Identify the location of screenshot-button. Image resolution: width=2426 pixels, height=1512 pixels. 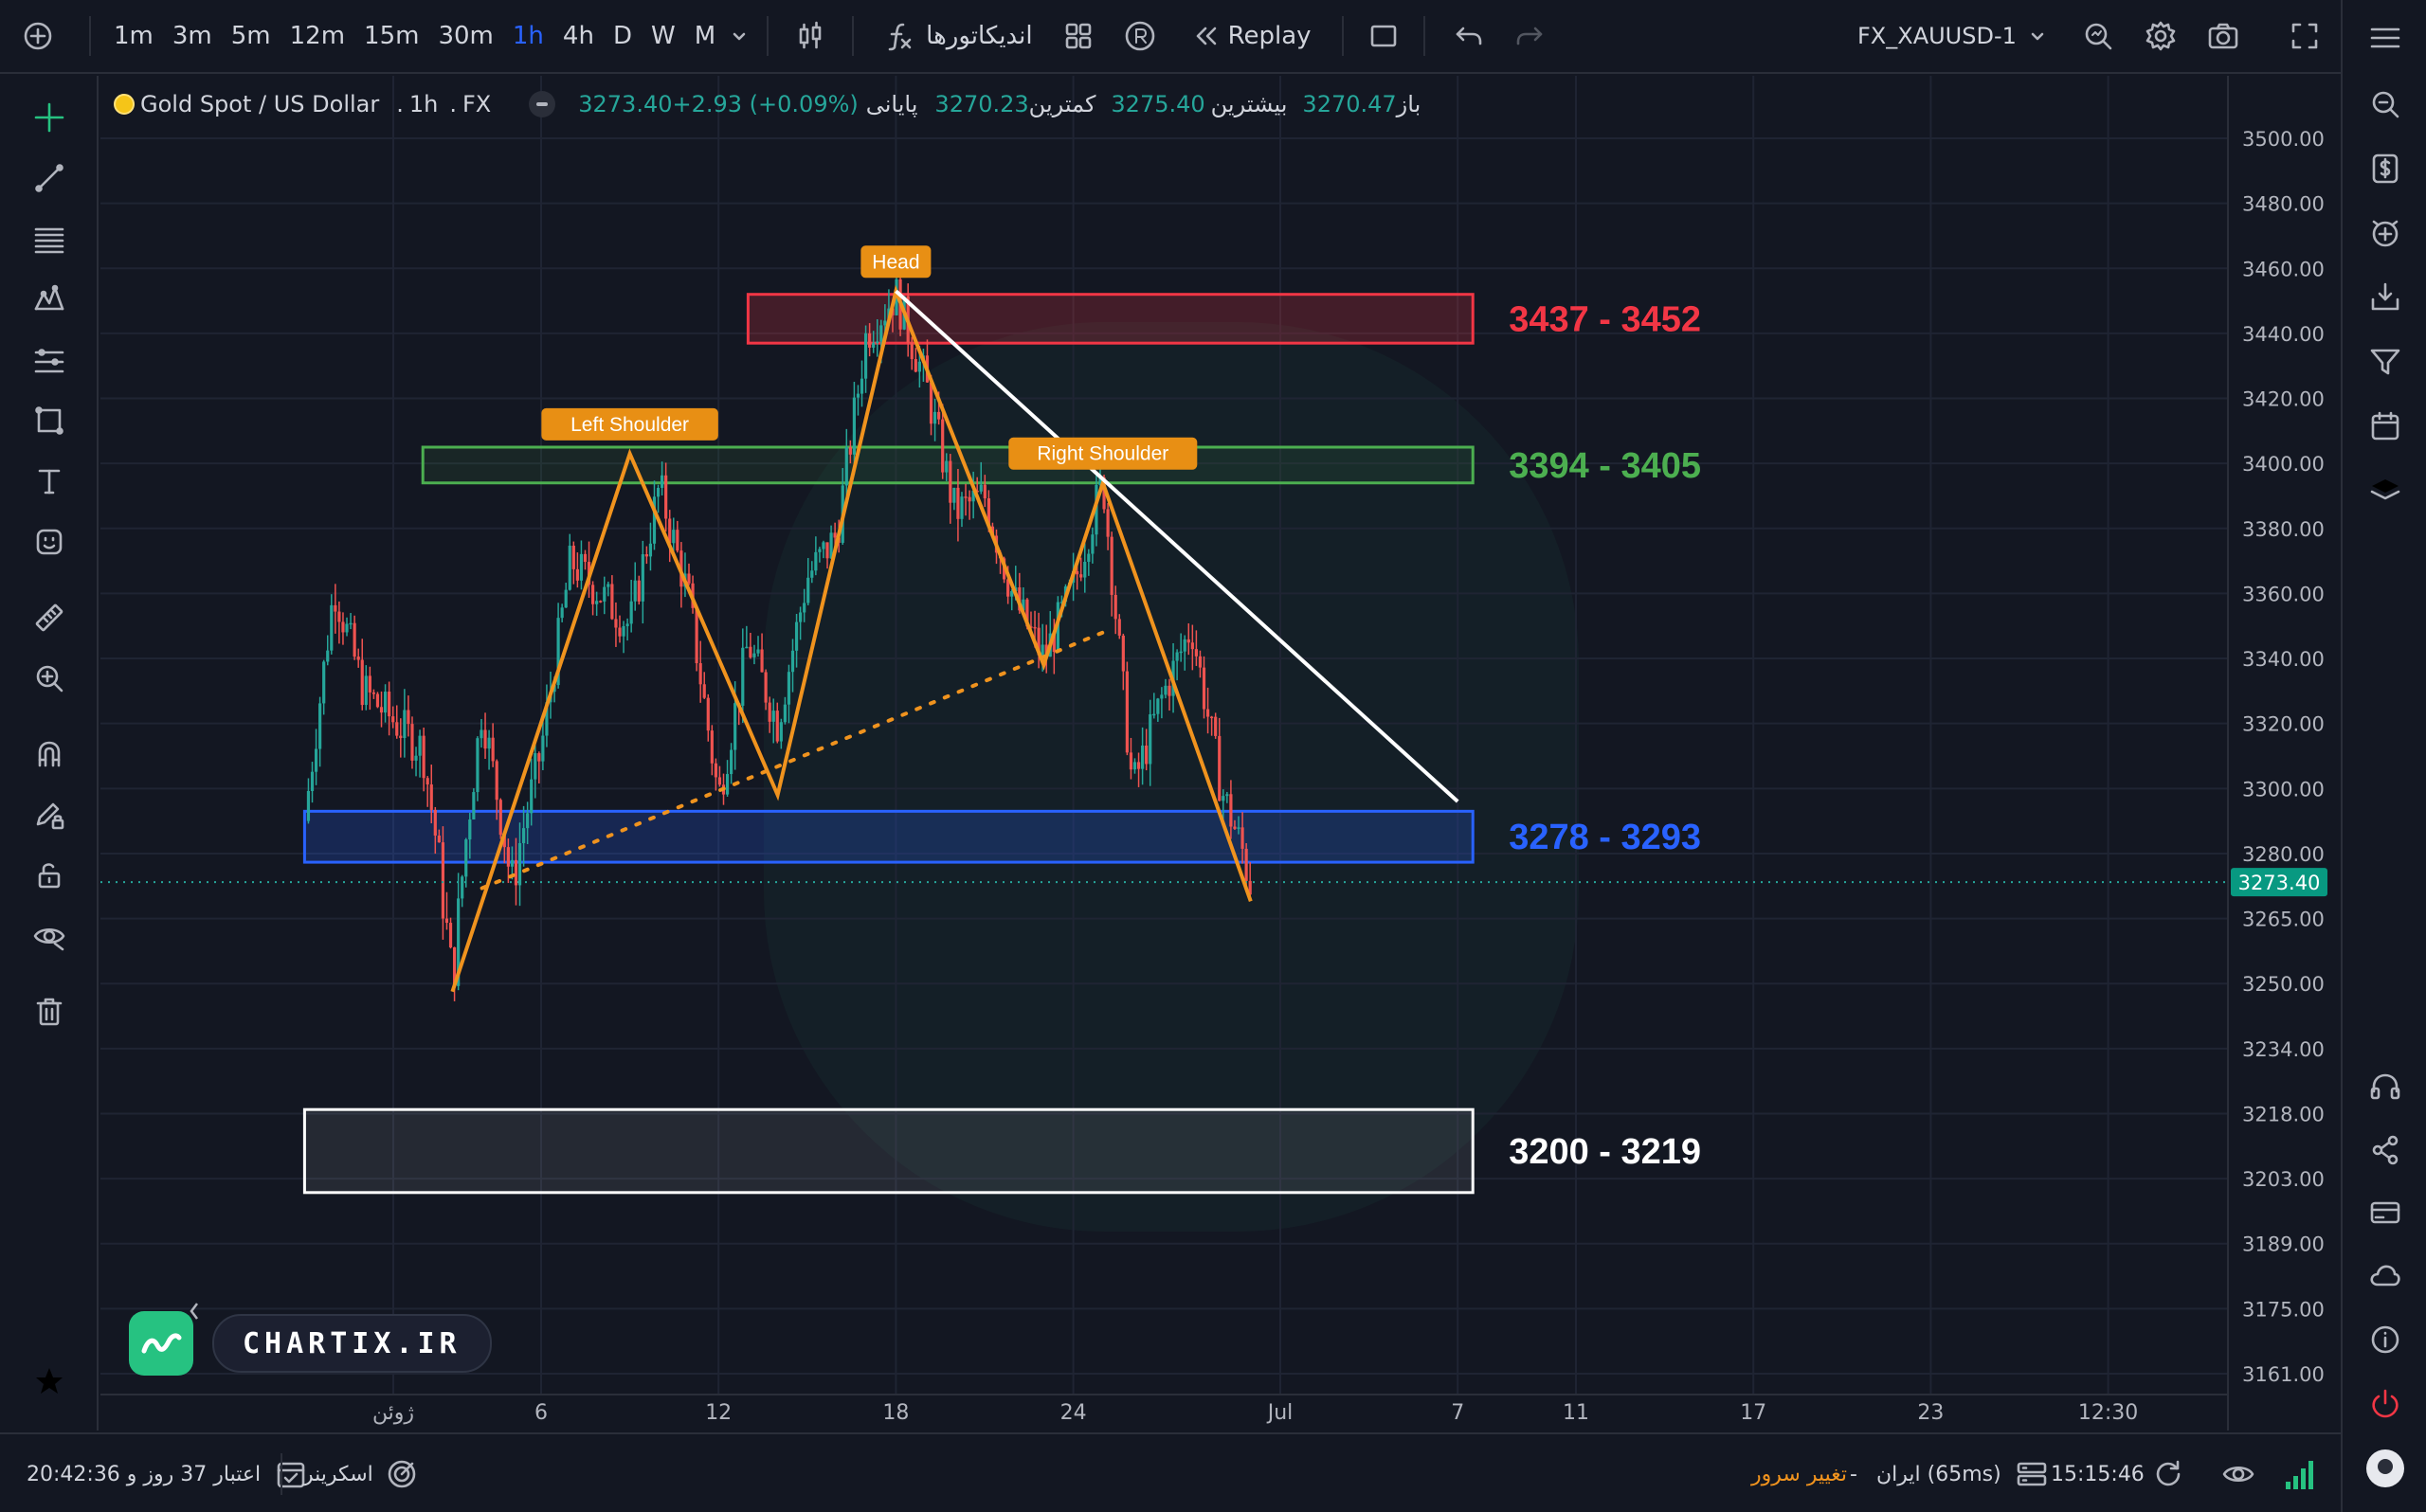
(2223, 36).